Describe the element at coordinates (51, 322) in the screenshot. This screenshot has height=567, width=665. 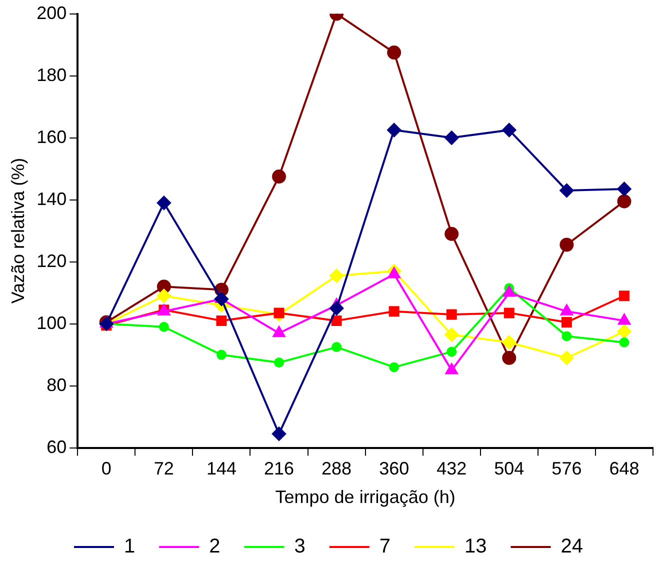
I see `y-tick-label: 100` at that location.